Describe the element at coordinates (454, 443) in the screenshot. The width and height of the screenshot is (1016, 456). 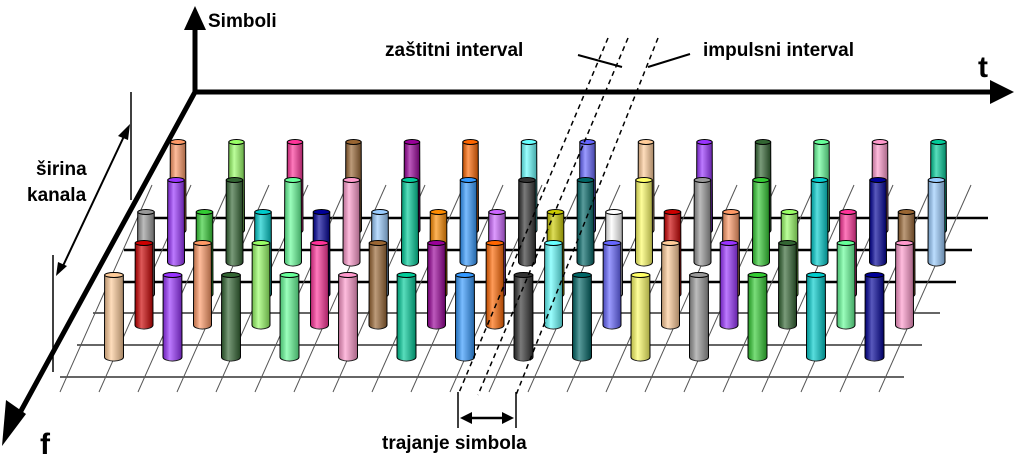
I see `symbol-duration-label: trajanje simbola` at that location.